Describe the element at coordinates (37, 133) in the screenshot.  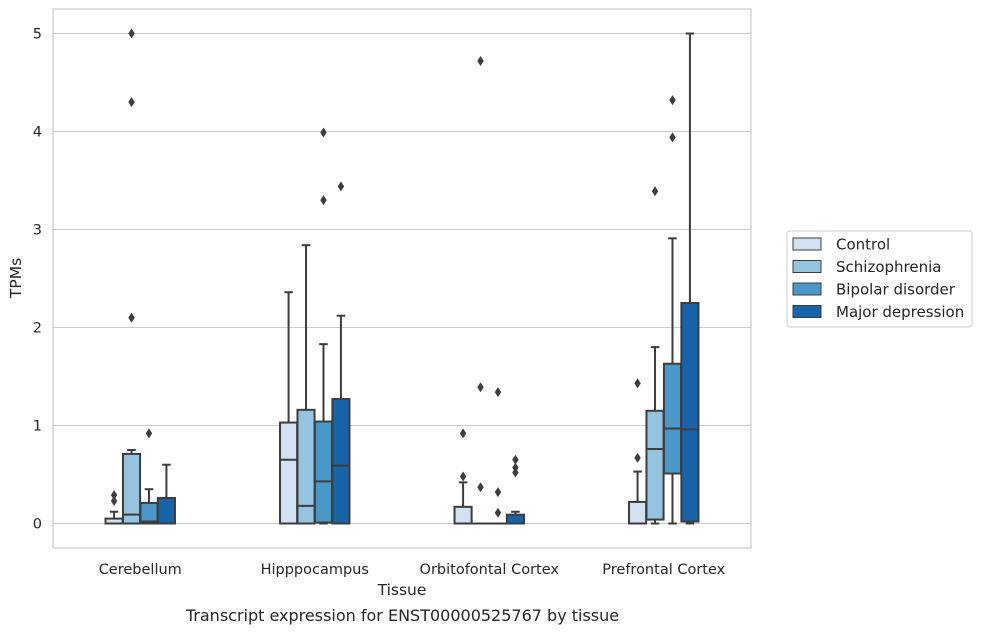
I see `y-tick-label: 4` at that location.